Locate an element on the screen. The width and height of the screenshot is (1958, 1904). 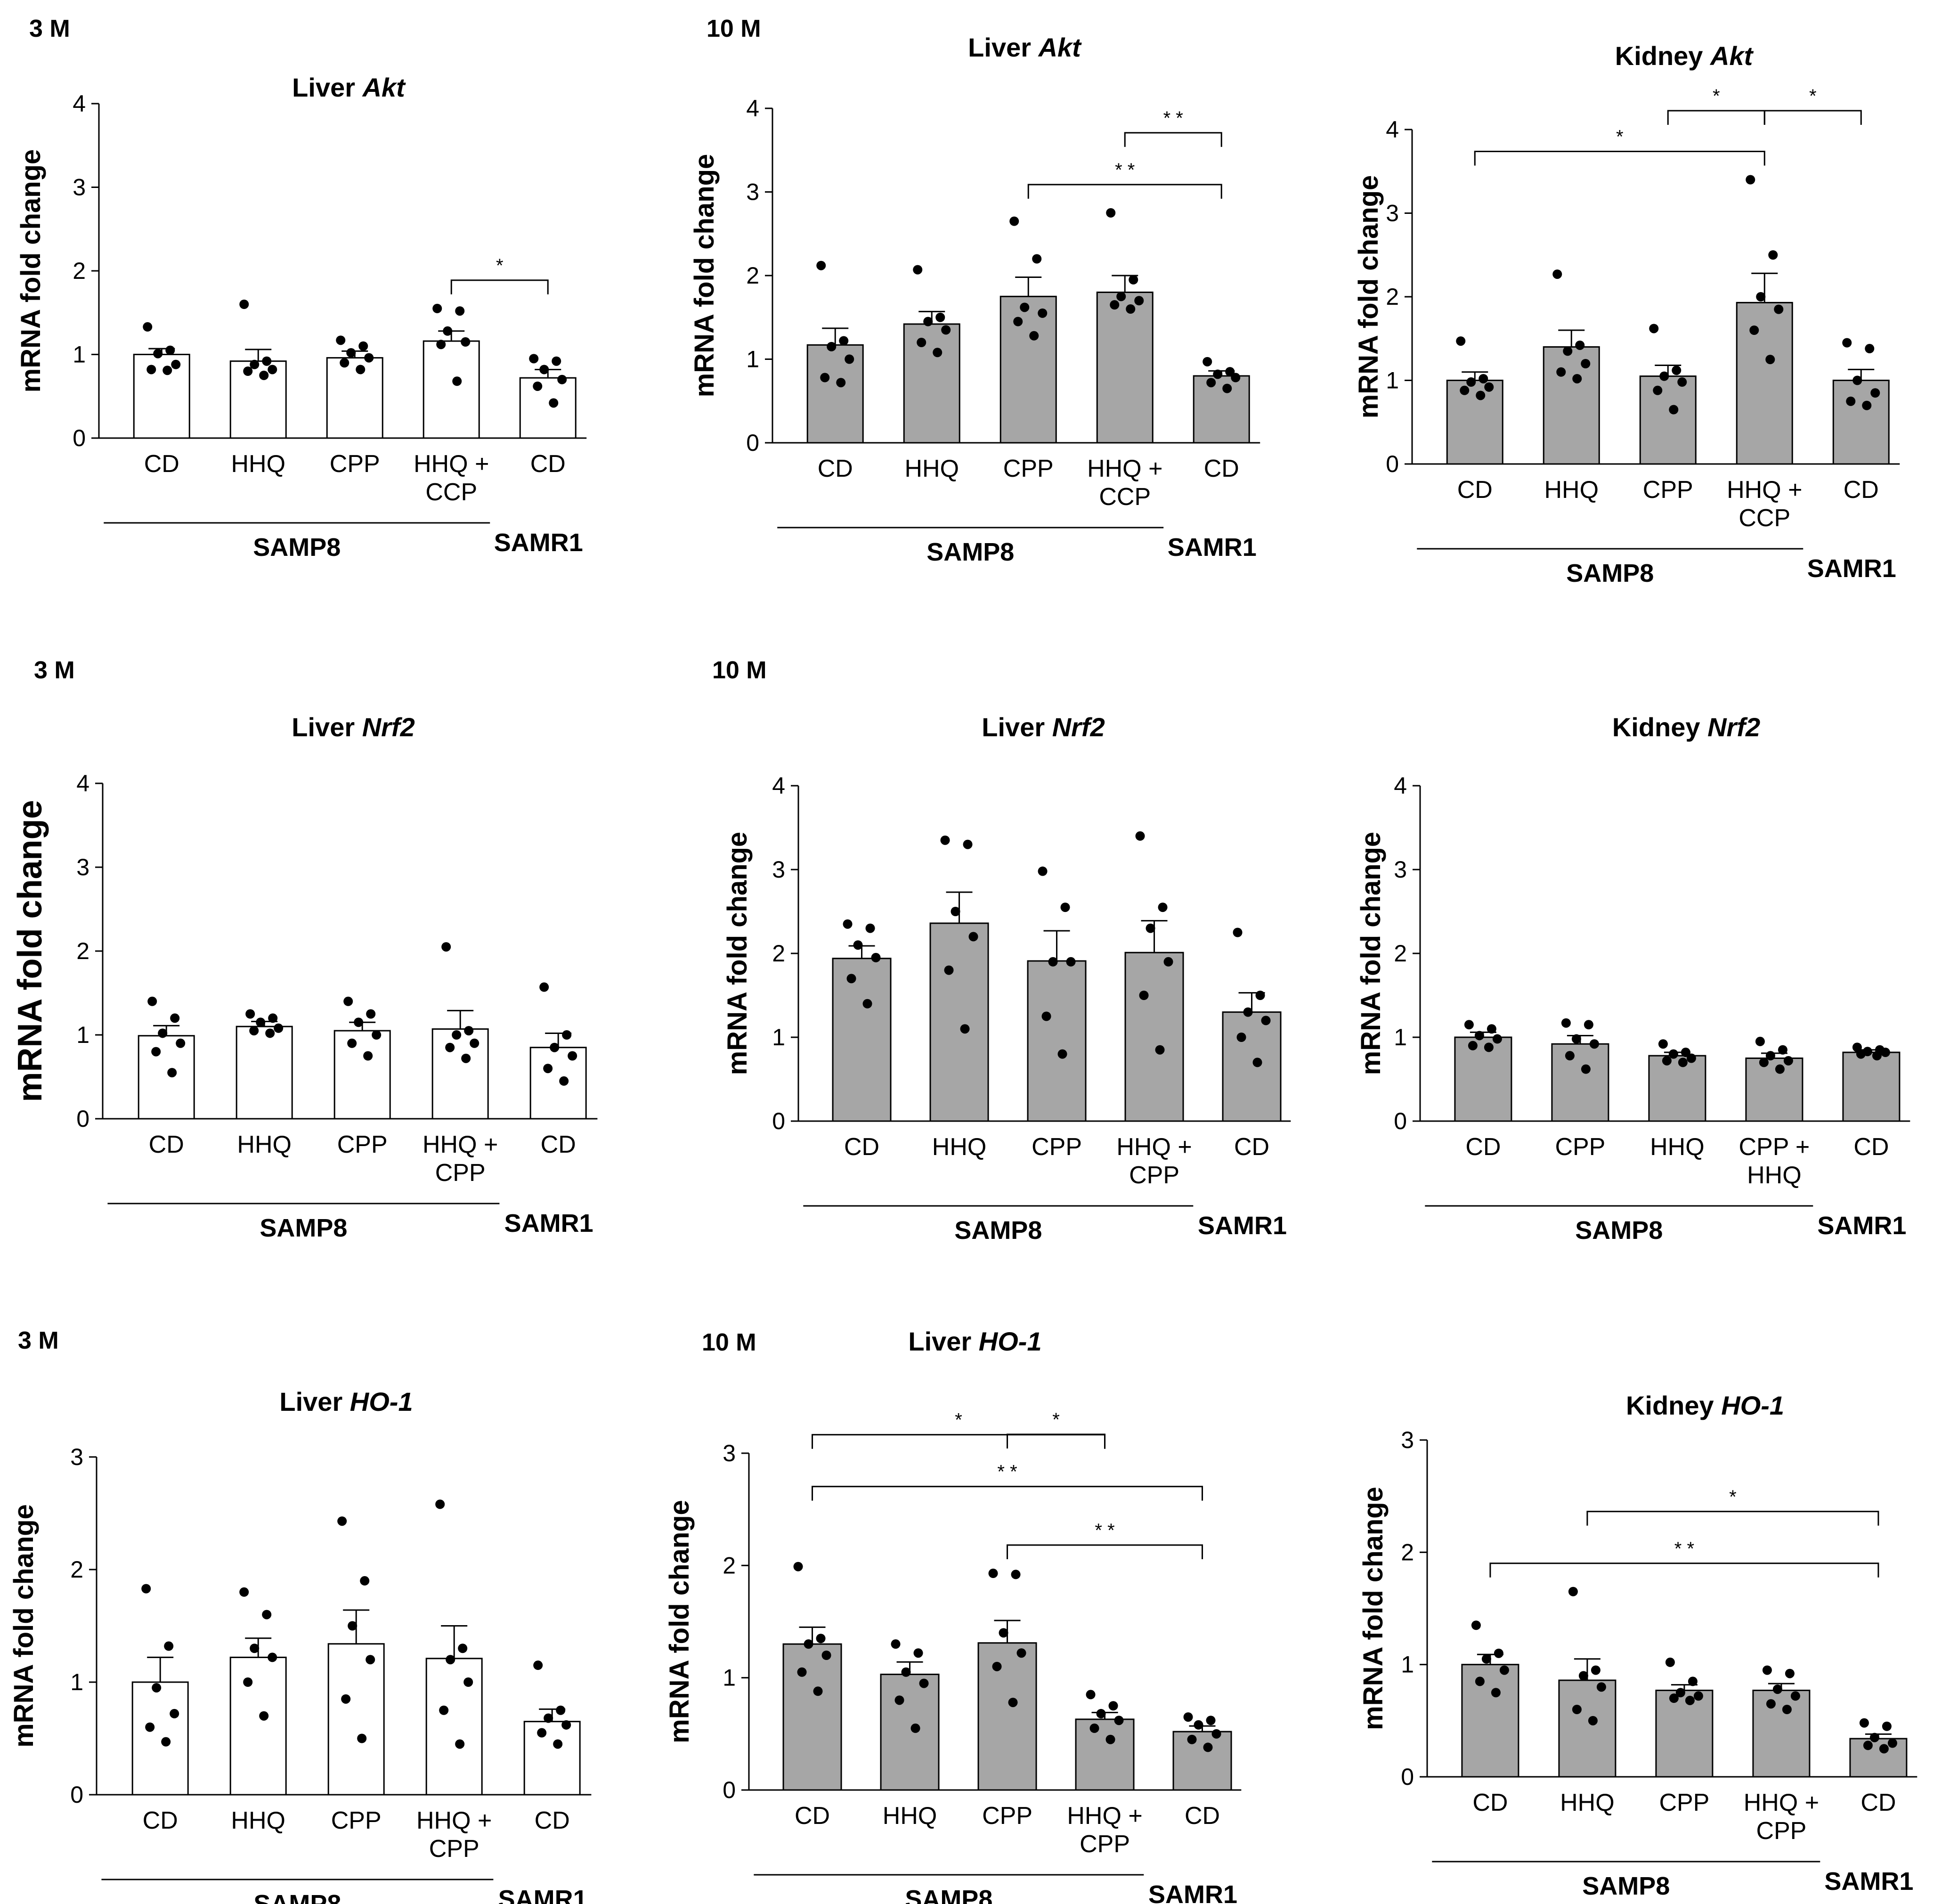
chart-title-gene: HO-1 is located at coordinates (381, 1401).